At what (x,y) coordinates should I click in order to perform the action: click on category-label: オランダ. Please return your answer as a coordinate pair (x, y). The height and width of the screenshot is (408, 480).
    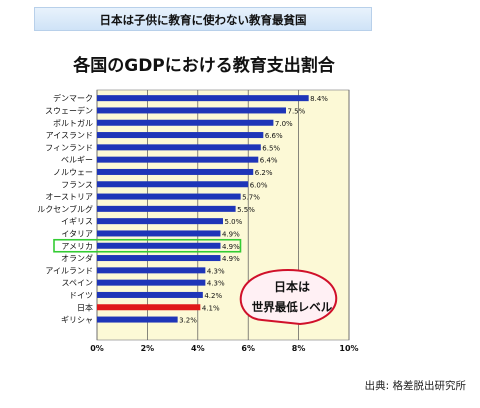
    Looking at the image, I should click on (77, 258).